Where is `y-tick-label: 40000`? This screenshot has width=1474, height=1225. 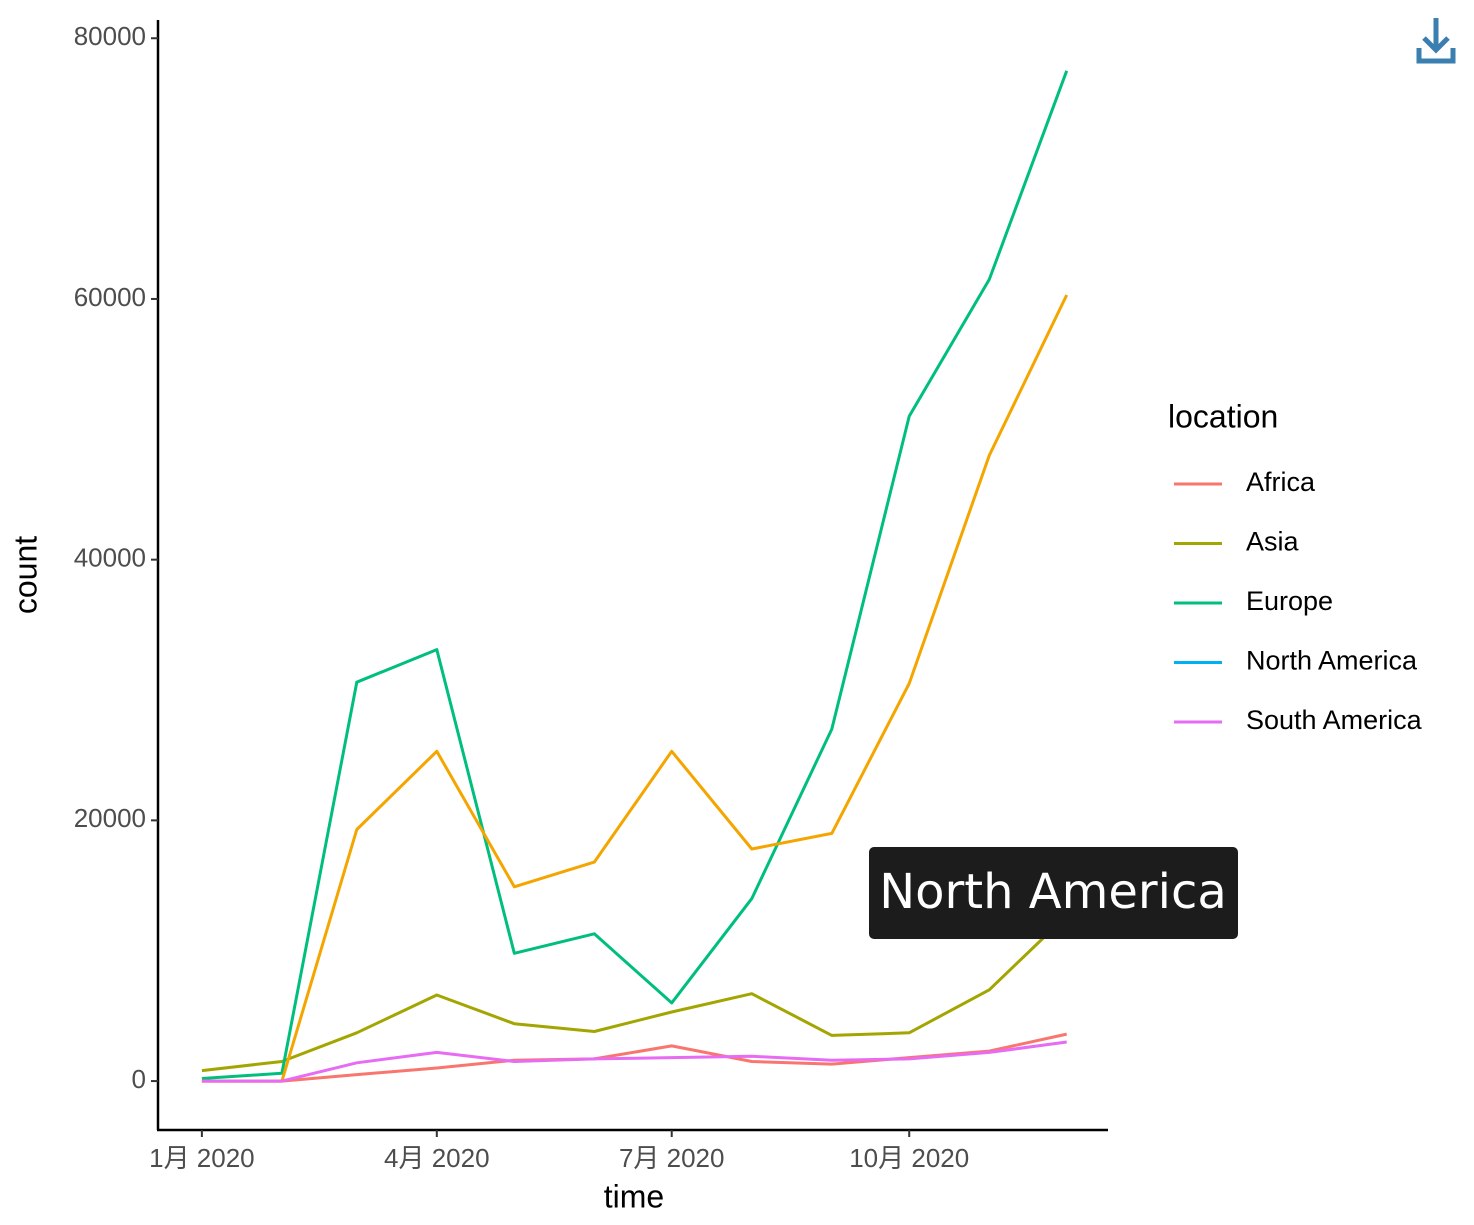 y-tick-label: 40000 is located at coordinates (110, 558).